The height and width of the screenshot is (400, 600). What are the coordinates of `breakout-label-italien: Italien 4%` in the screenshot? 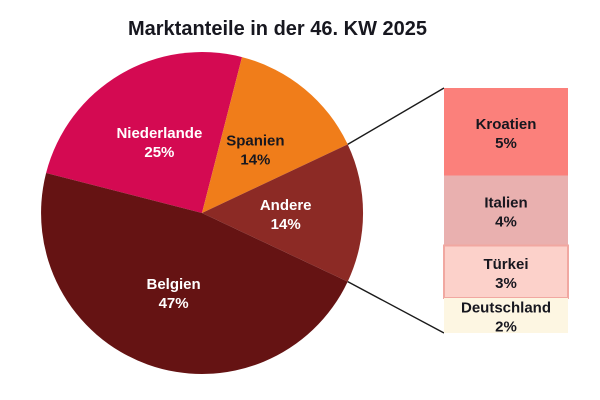 It's located at (505, 213).